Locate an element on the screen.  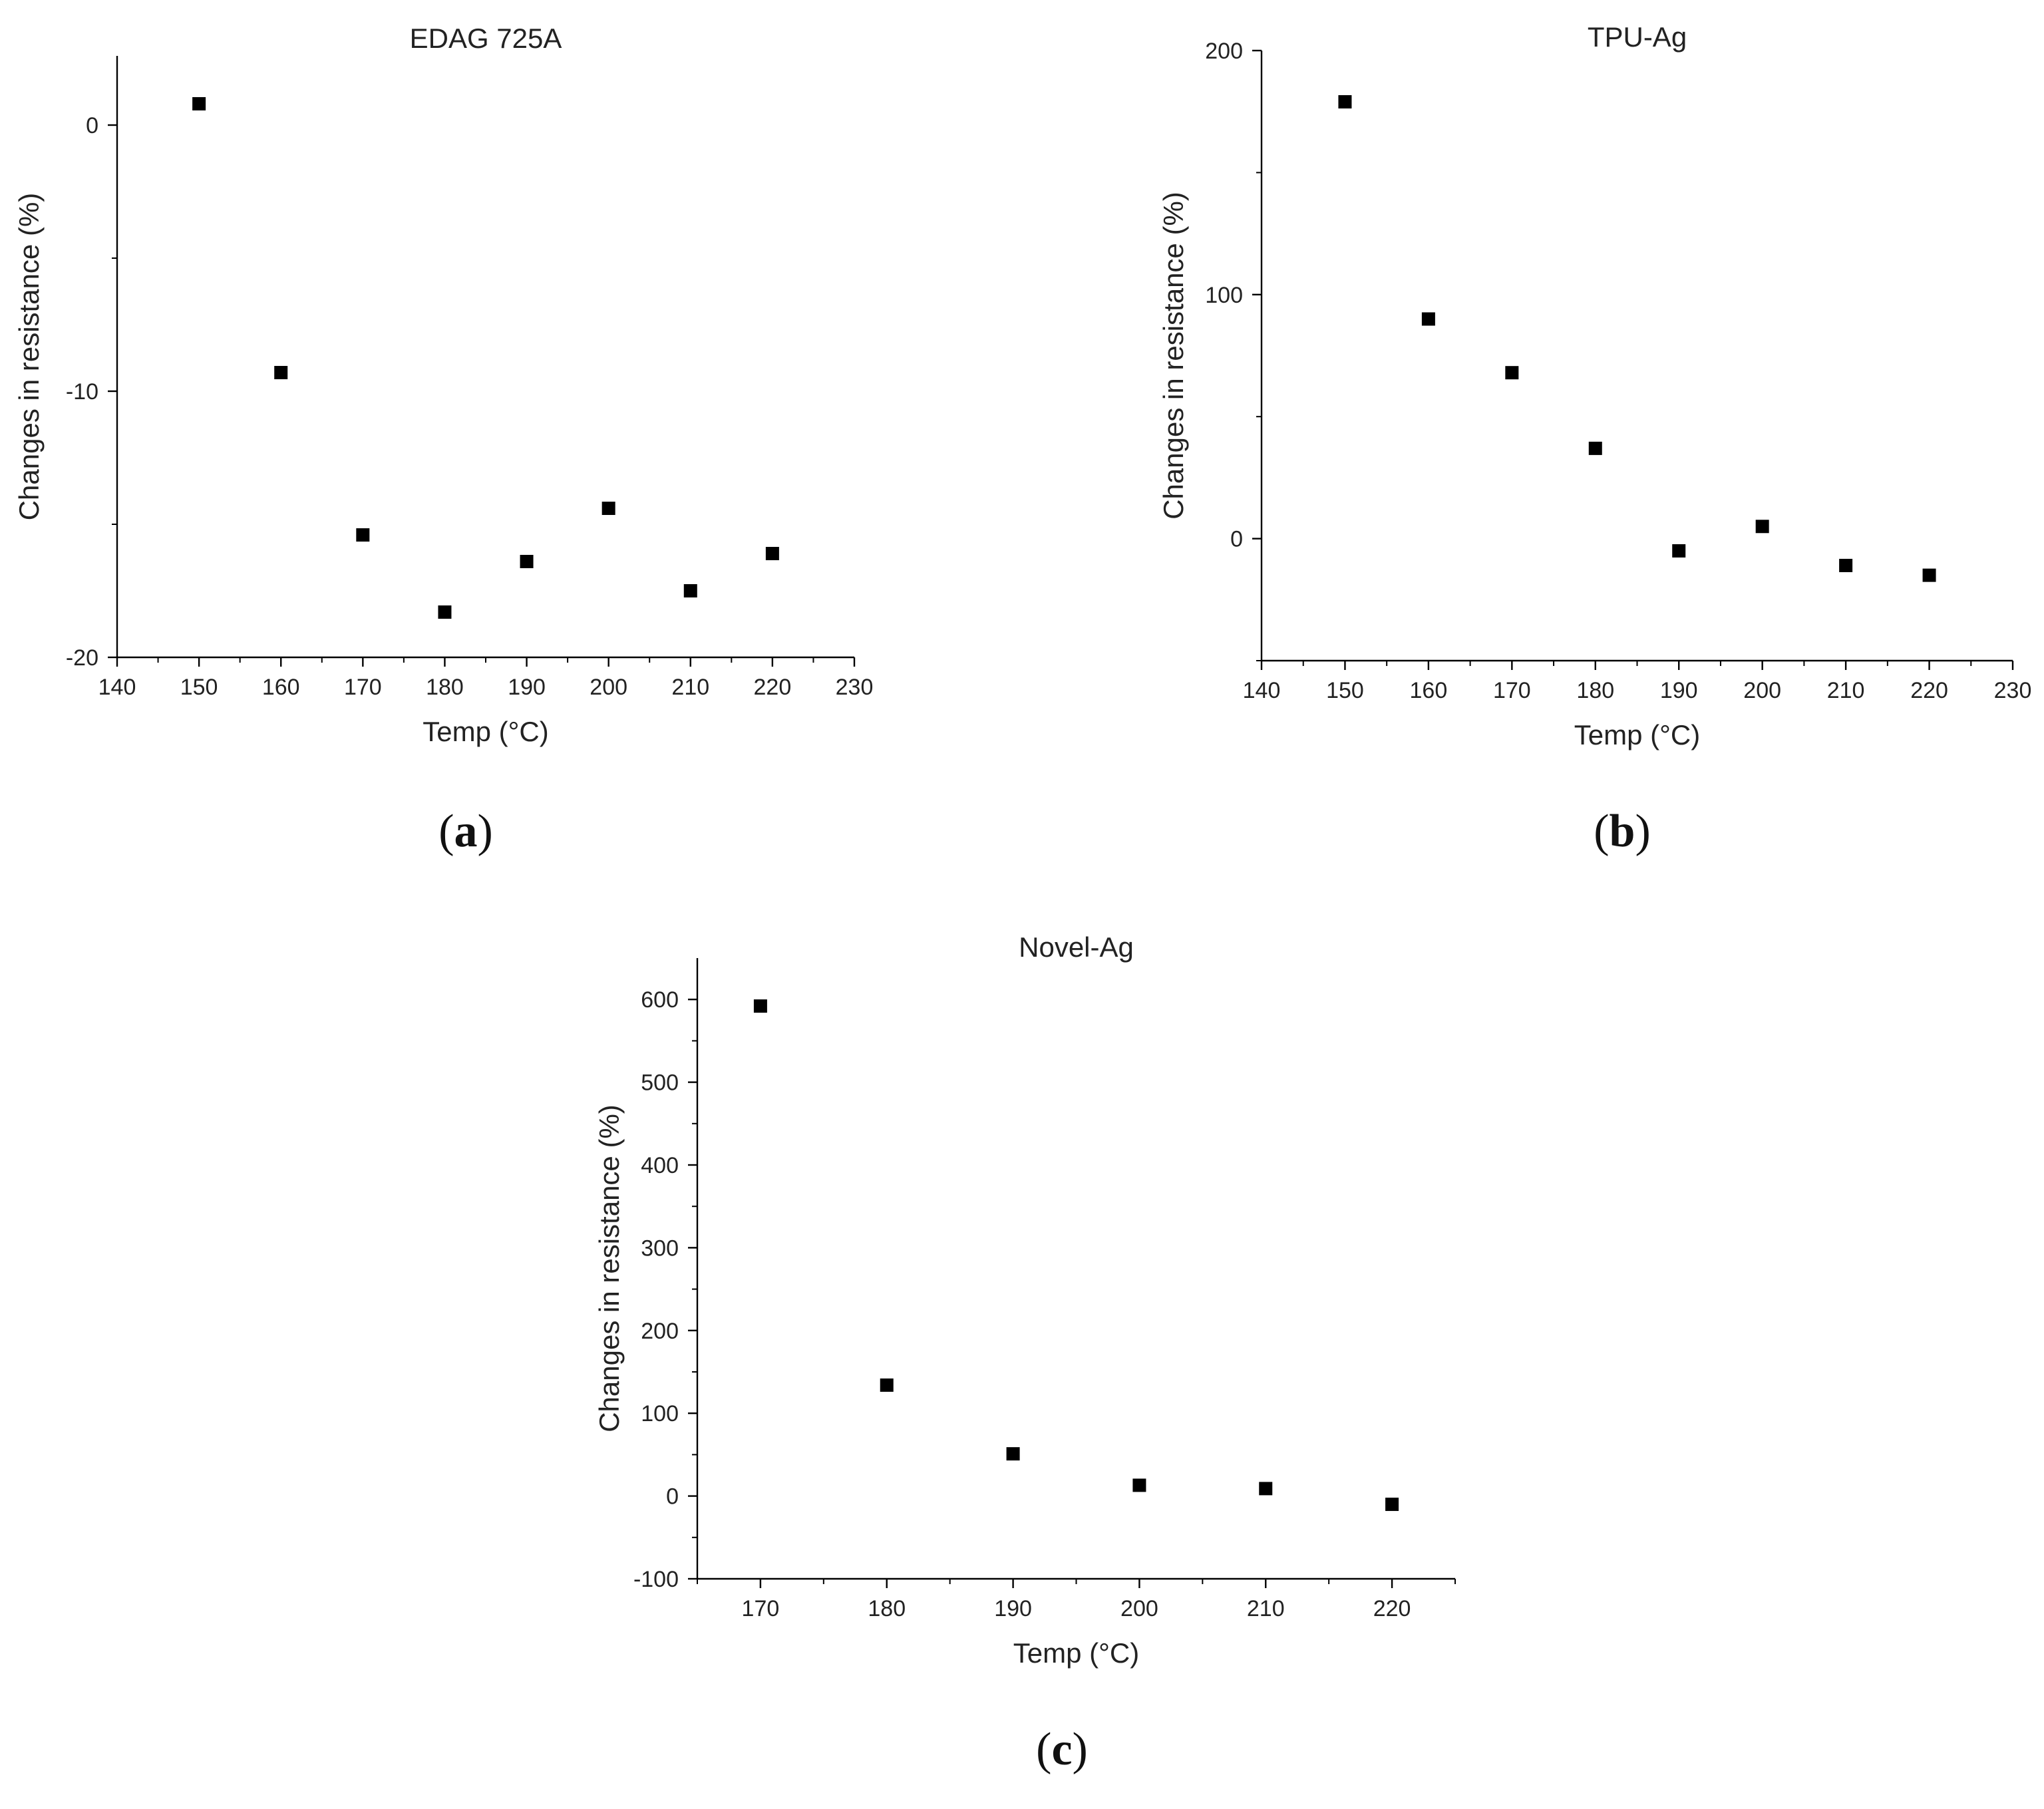
y-tick-label: 400 is located at coordinates (660, 1165).